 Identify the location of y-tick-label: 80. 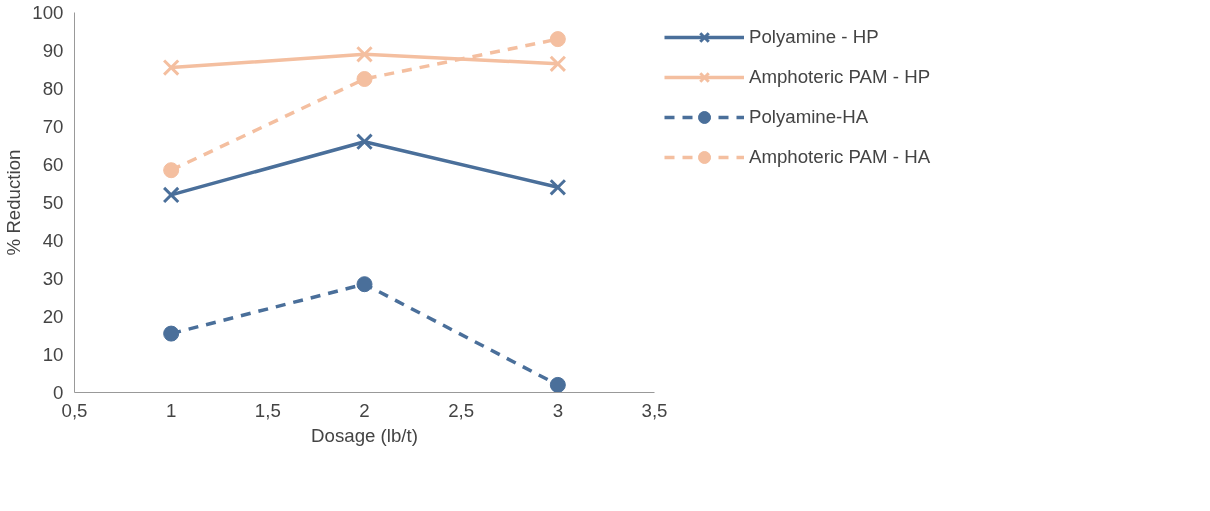
(53, 88).